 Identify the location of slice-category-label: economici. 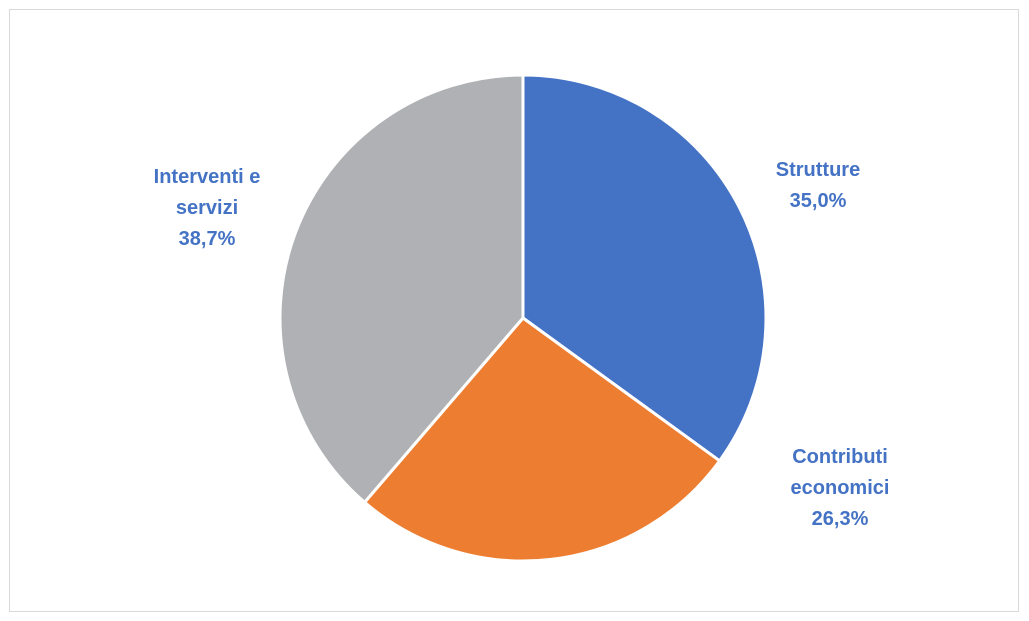
(840, 488).